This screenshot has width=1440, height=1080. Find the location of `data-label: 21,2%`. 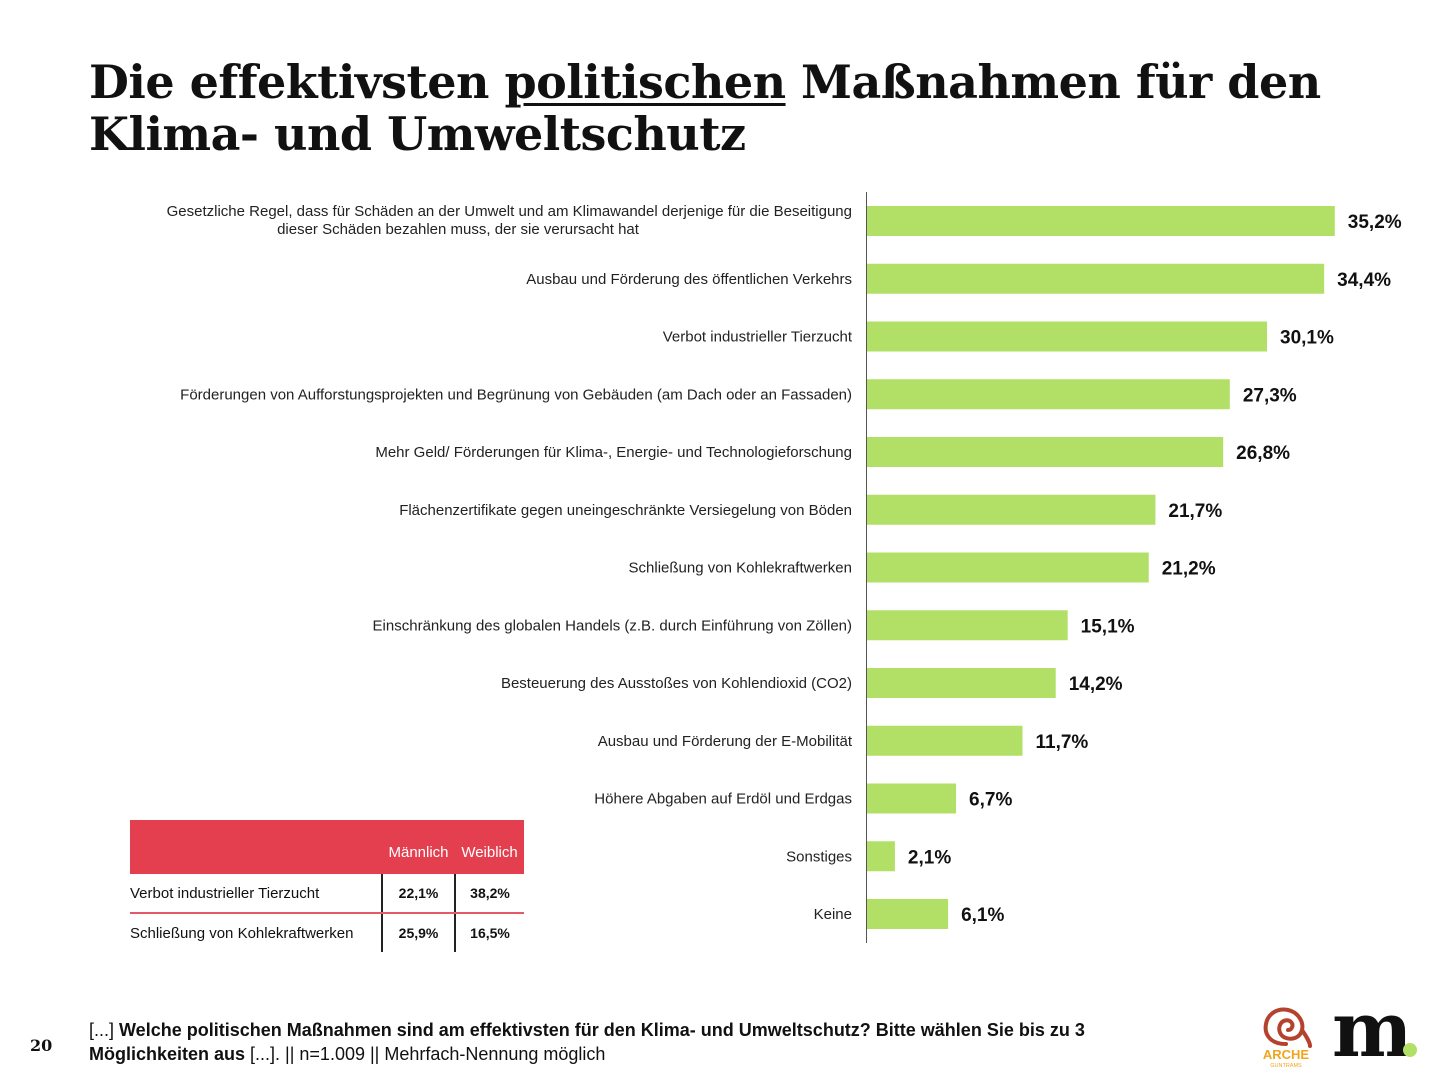

data-label: 21,2% is located at coordinates (1189, 569).